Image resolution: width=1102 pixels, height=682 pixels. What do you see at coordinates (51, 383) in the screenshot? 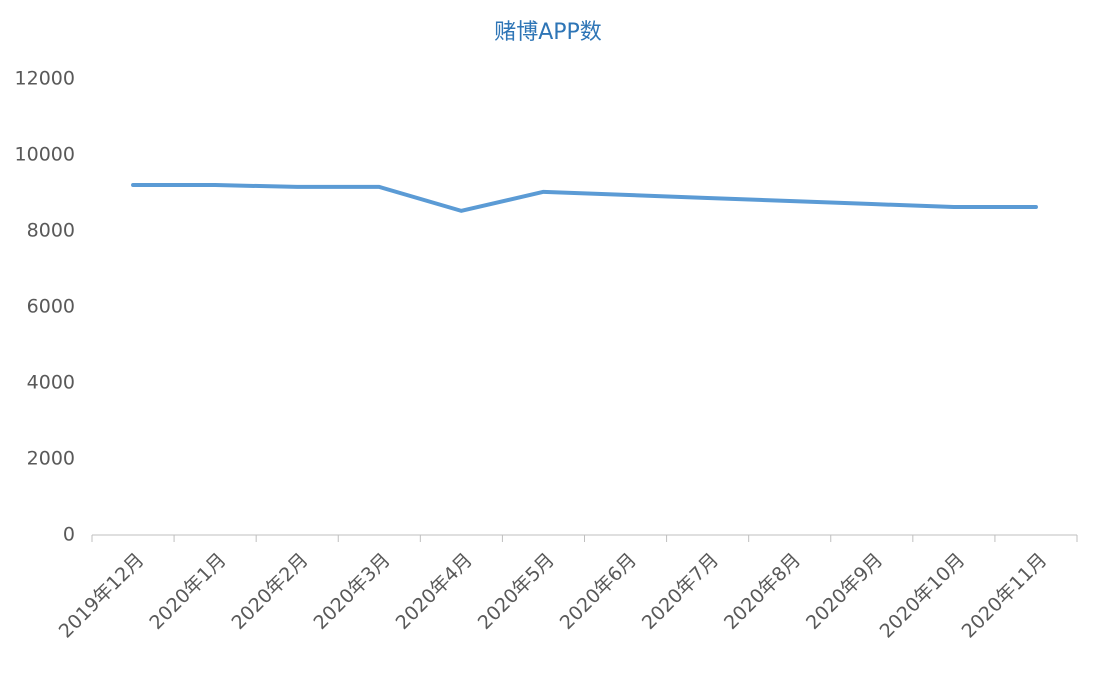
I see `y-tick-label: 4000` at bounding box center [51, 383].